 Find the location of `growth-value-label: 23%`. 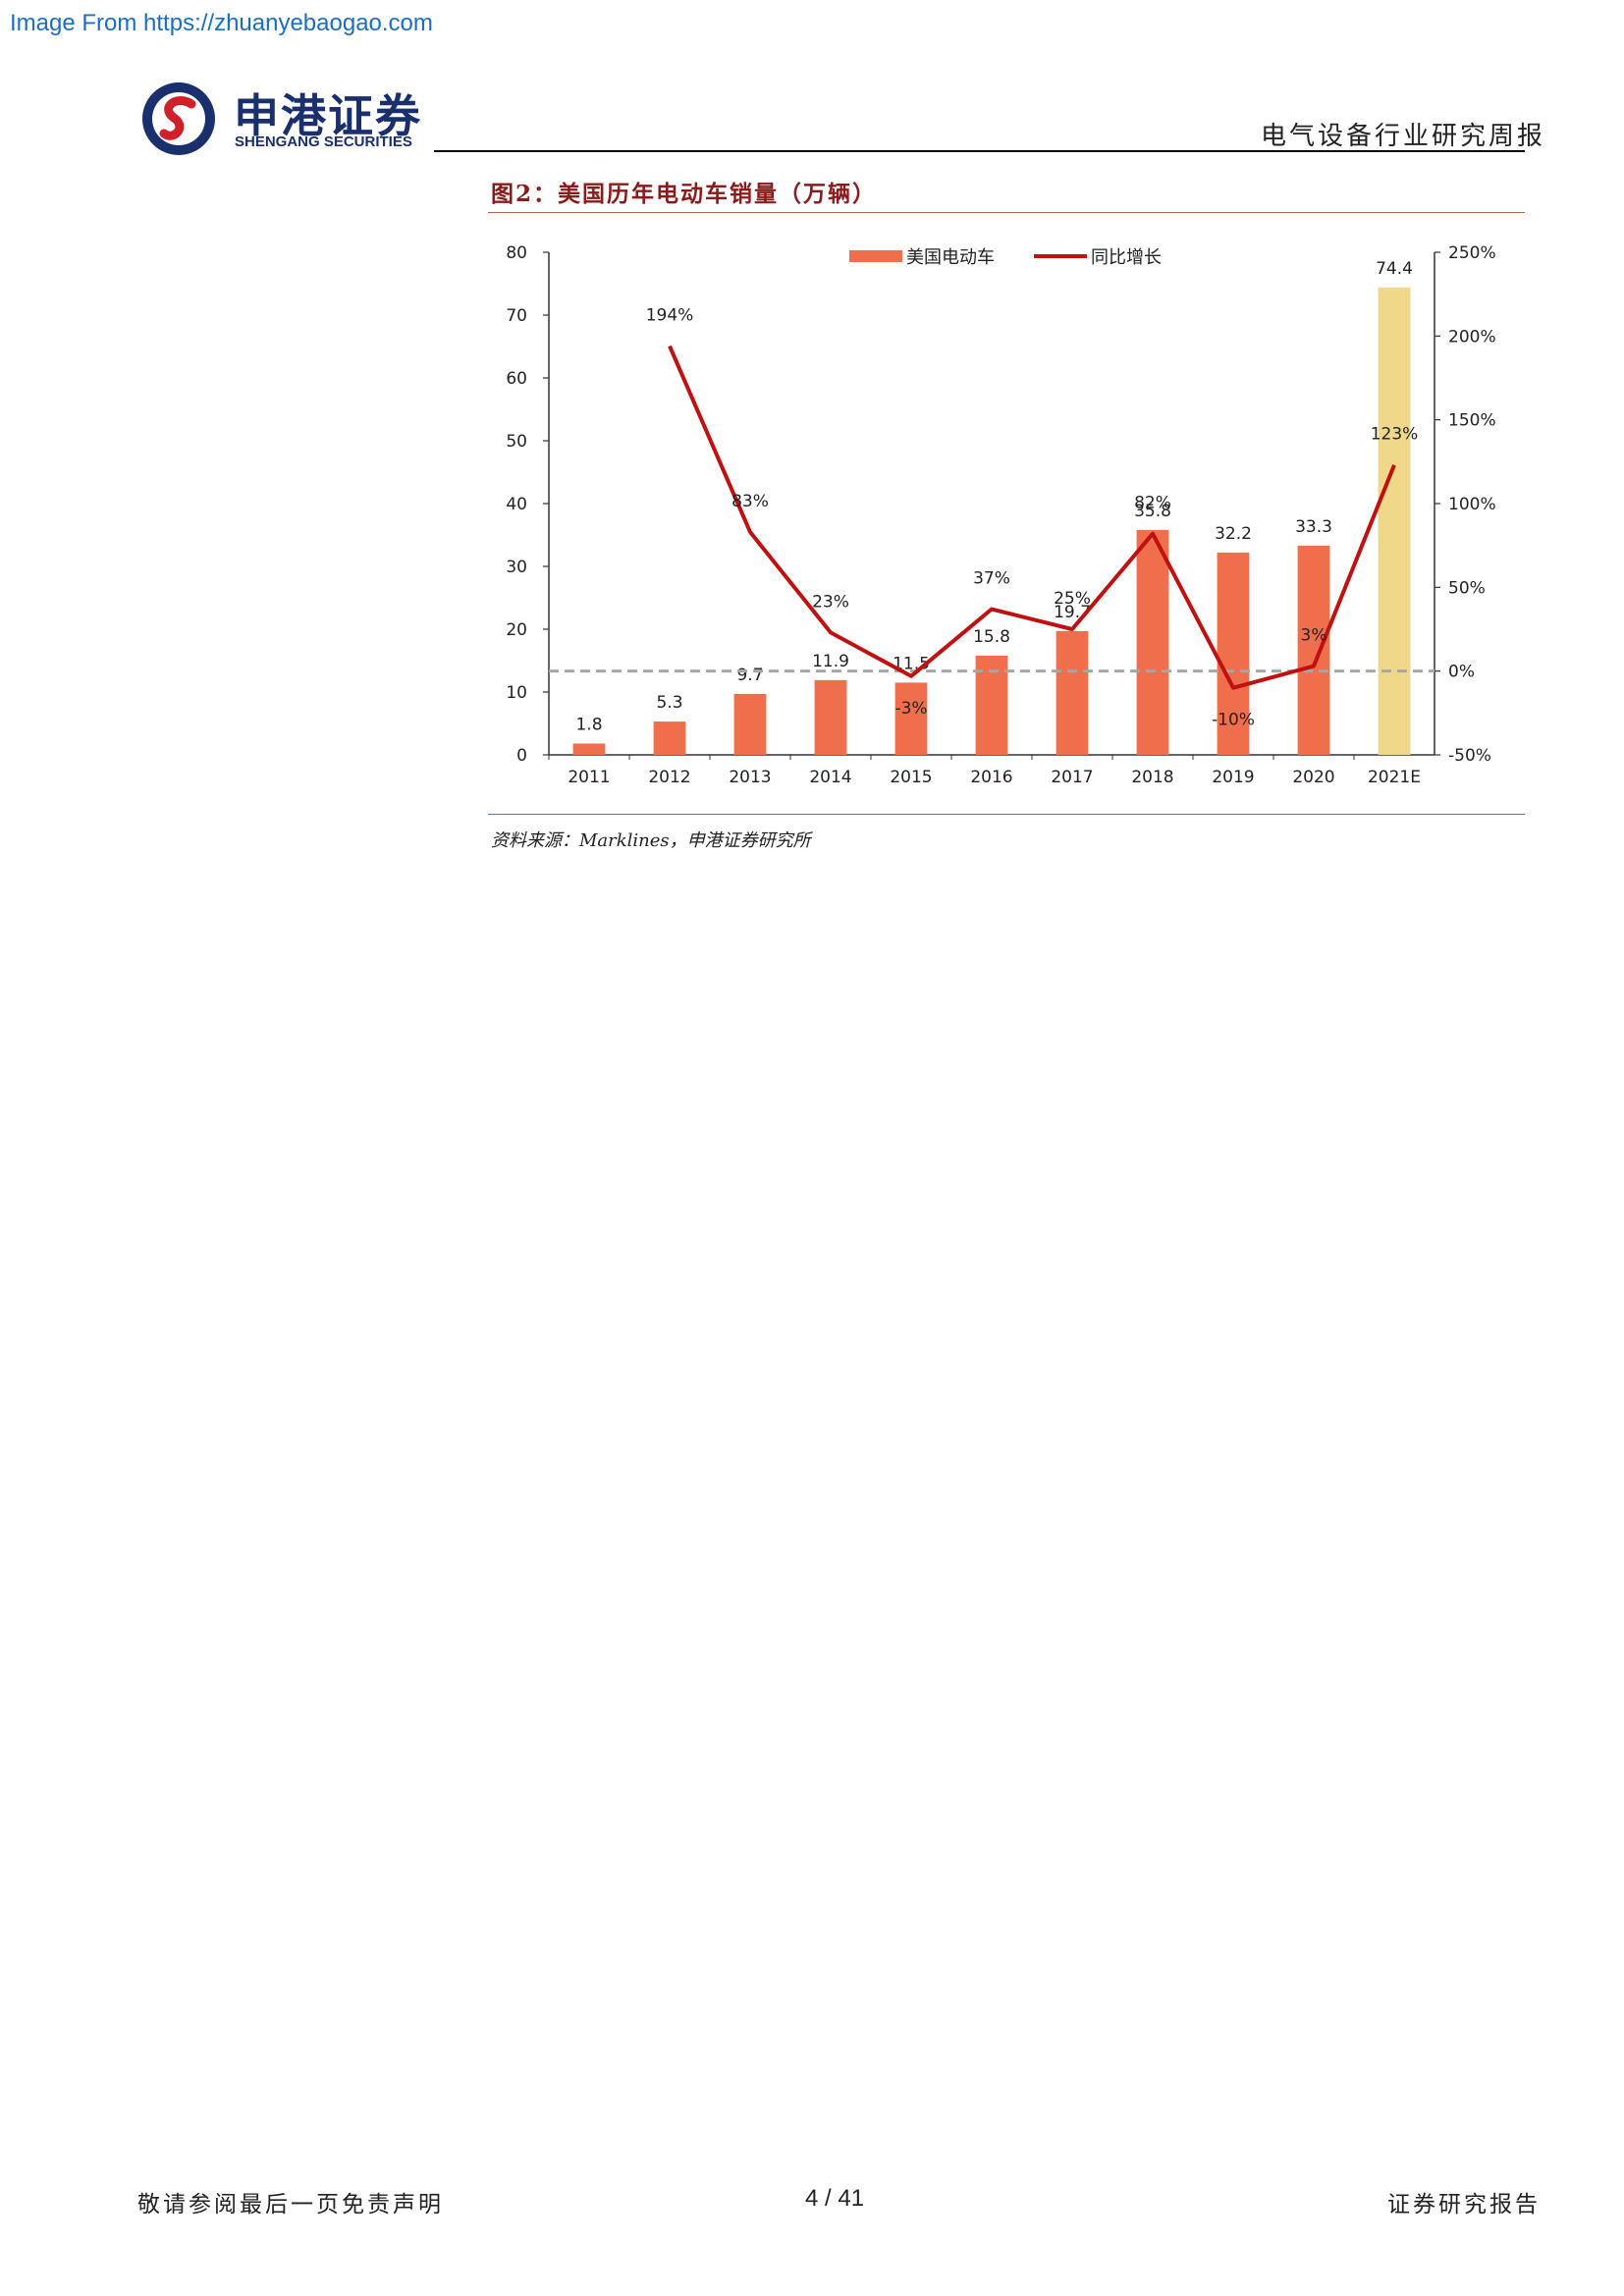

growth-value-label: 23% is located at coordinates (830, 602).